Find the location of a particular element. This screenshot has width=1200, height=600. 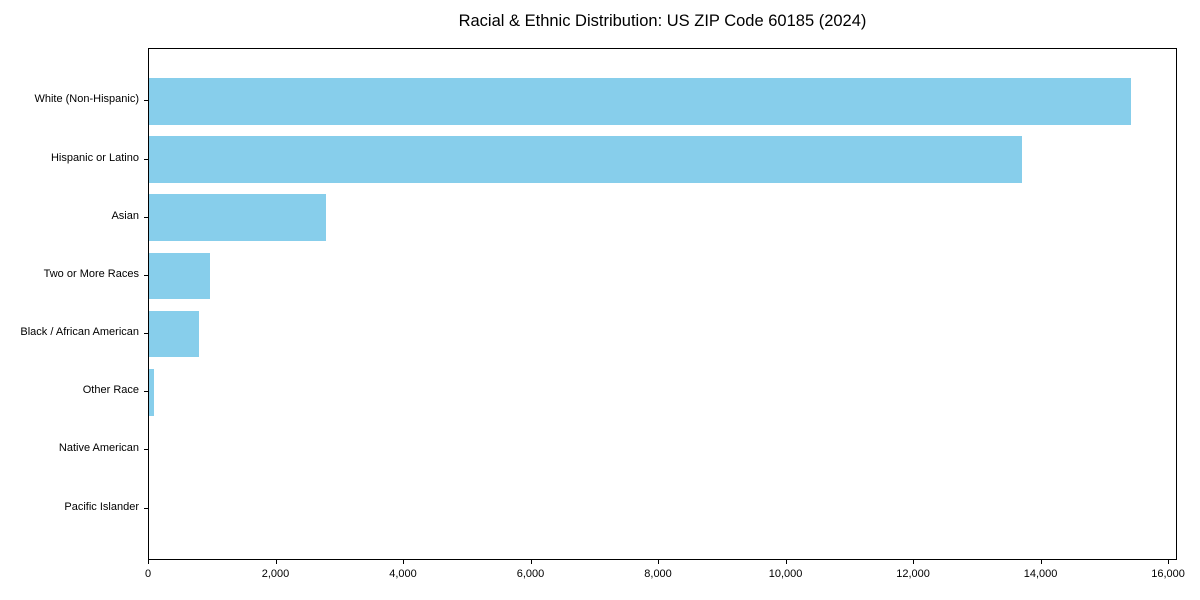

y-axis-label: Native American is located at coordinates (98, 448).